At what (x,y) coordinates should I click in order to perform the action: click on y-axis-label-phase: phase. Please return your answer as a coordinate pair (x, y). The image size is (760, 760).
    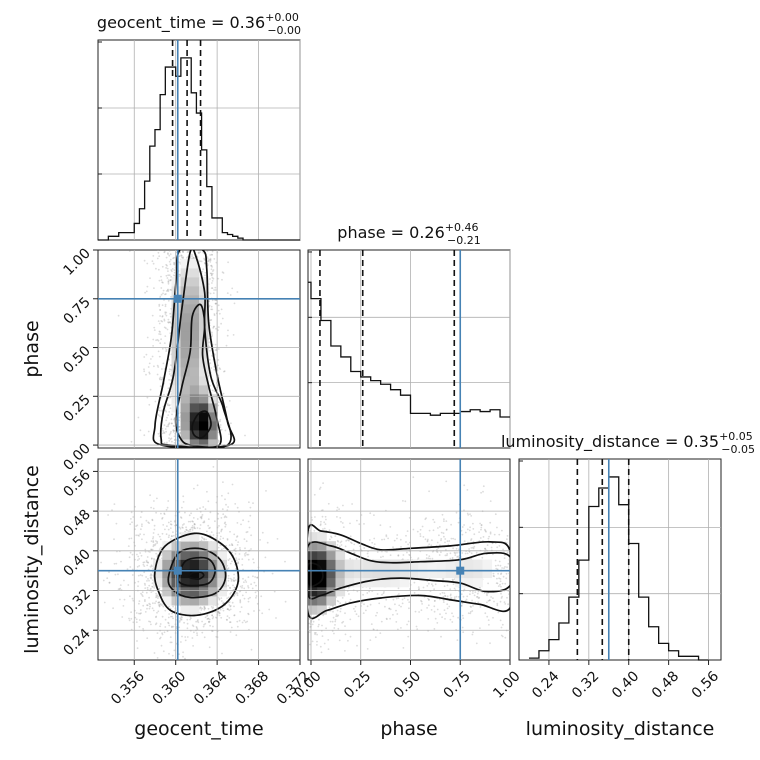
    Looking at the image, I should click on (32, 348).